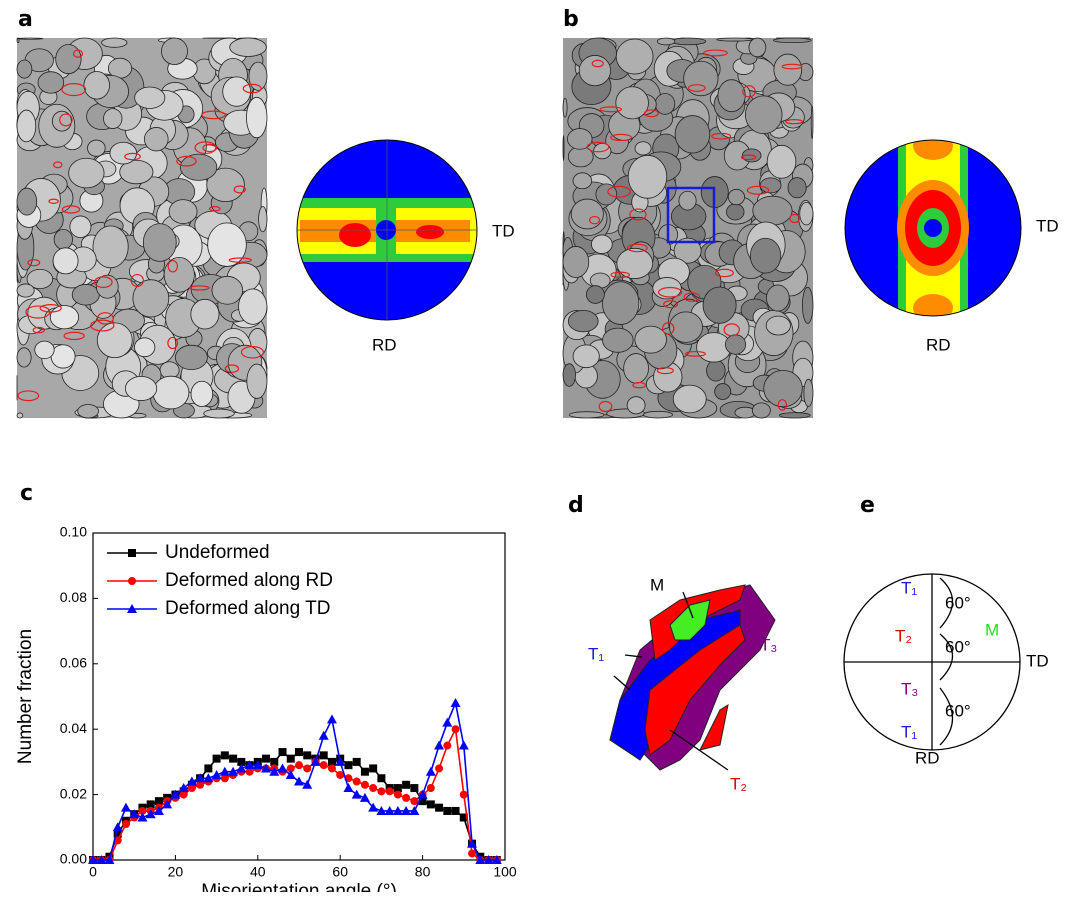  What do you see at coordinates (768, 644) in the screenshot?
I see `grain-label: T₃` at bounding box center [768, 644].